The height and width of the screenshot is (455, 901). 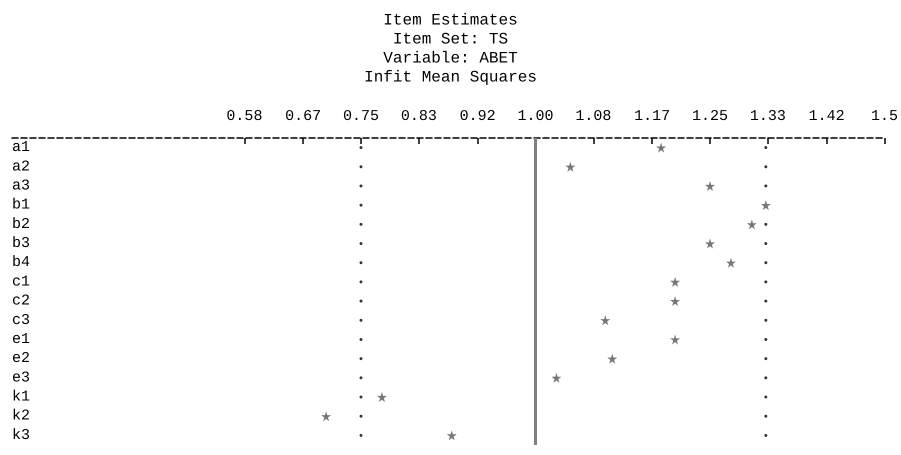 I want to click on y-tick-label: k2, so click(x=21, y=416).